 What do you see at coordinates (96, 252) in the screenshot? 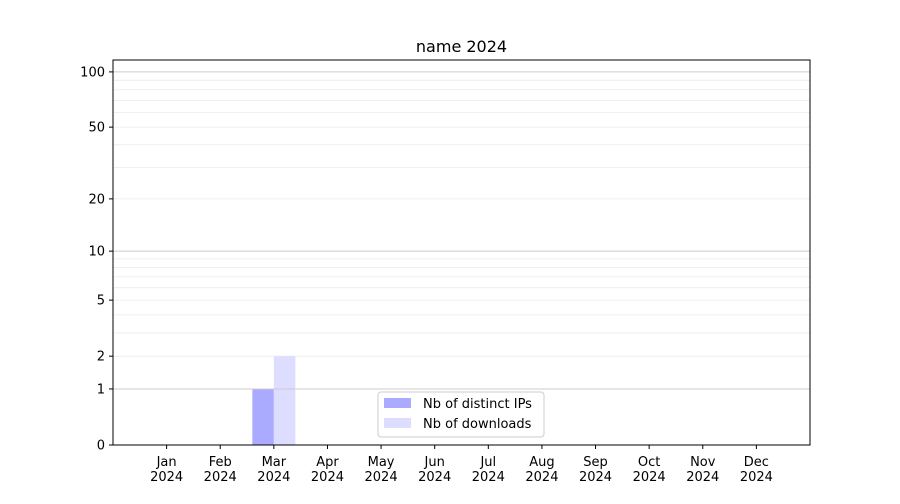
I see `y-tick-label: 10` at bounding box center [96, 252].